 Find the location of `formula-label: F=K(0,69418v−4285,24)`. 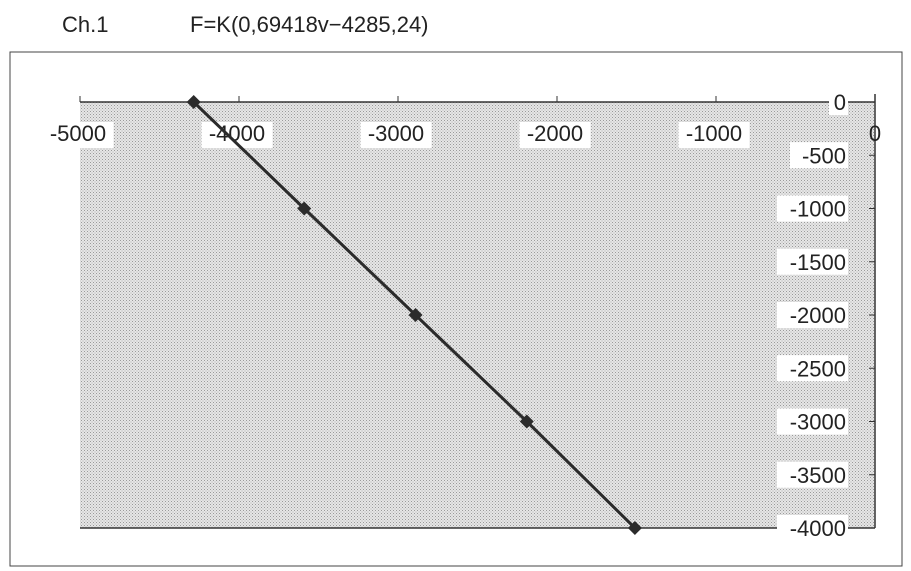

formula-label: F=K(0,69418v−4285,24) is located at coordinates (309, 24).